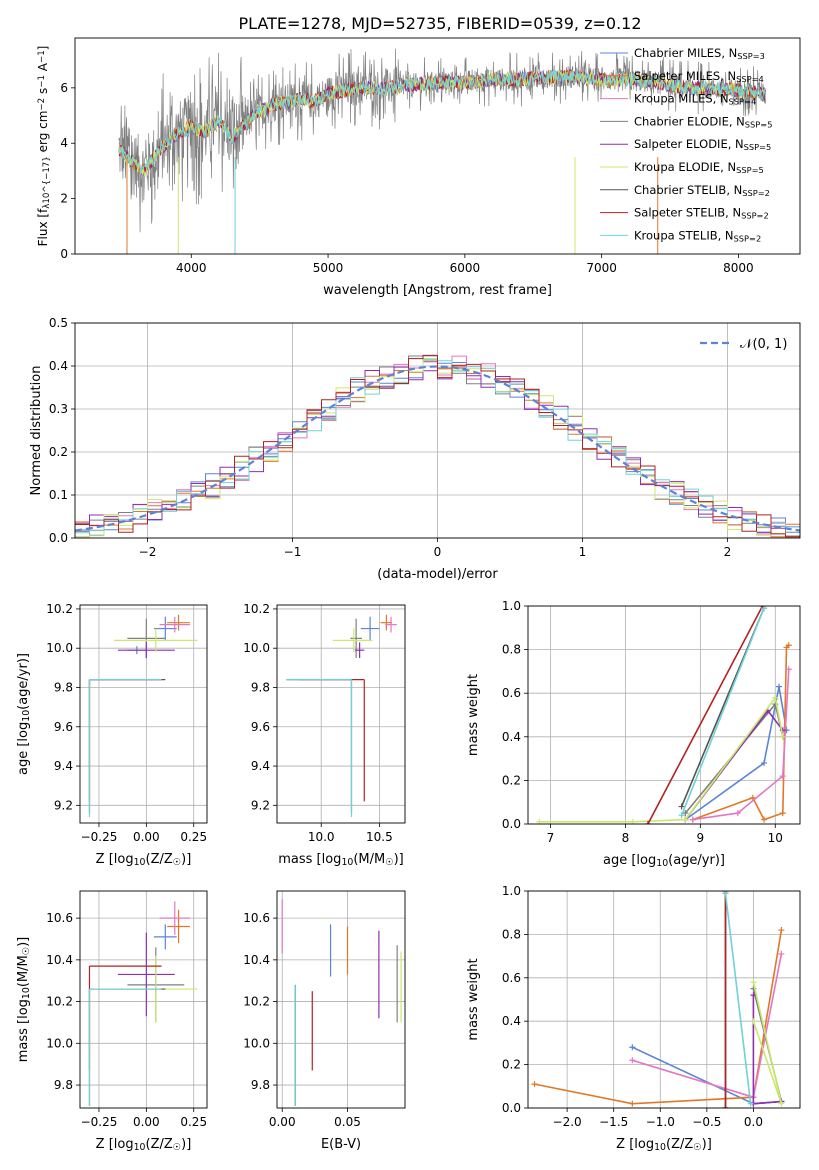 This screenshot has height=1170, width=819. Describe the element at coordinates (660, 1122) in the screenshot. I see `x-tick-label: −1.0` at that location.